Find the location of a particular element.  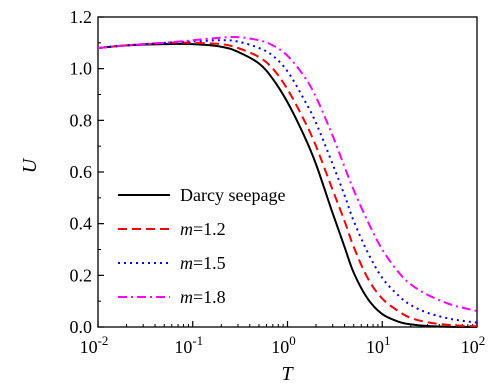

x-tick-label: 10² is located at coordinates (473, 345).